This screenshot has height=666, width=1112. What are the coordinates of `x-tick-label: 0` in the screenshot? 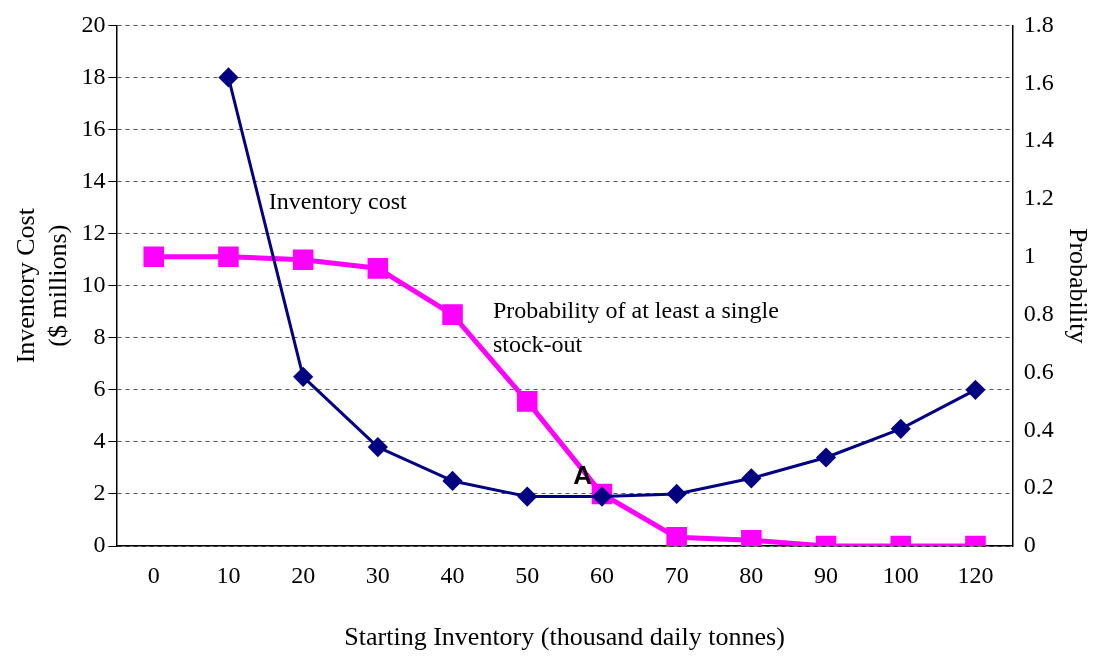 It's located at (153, 574).